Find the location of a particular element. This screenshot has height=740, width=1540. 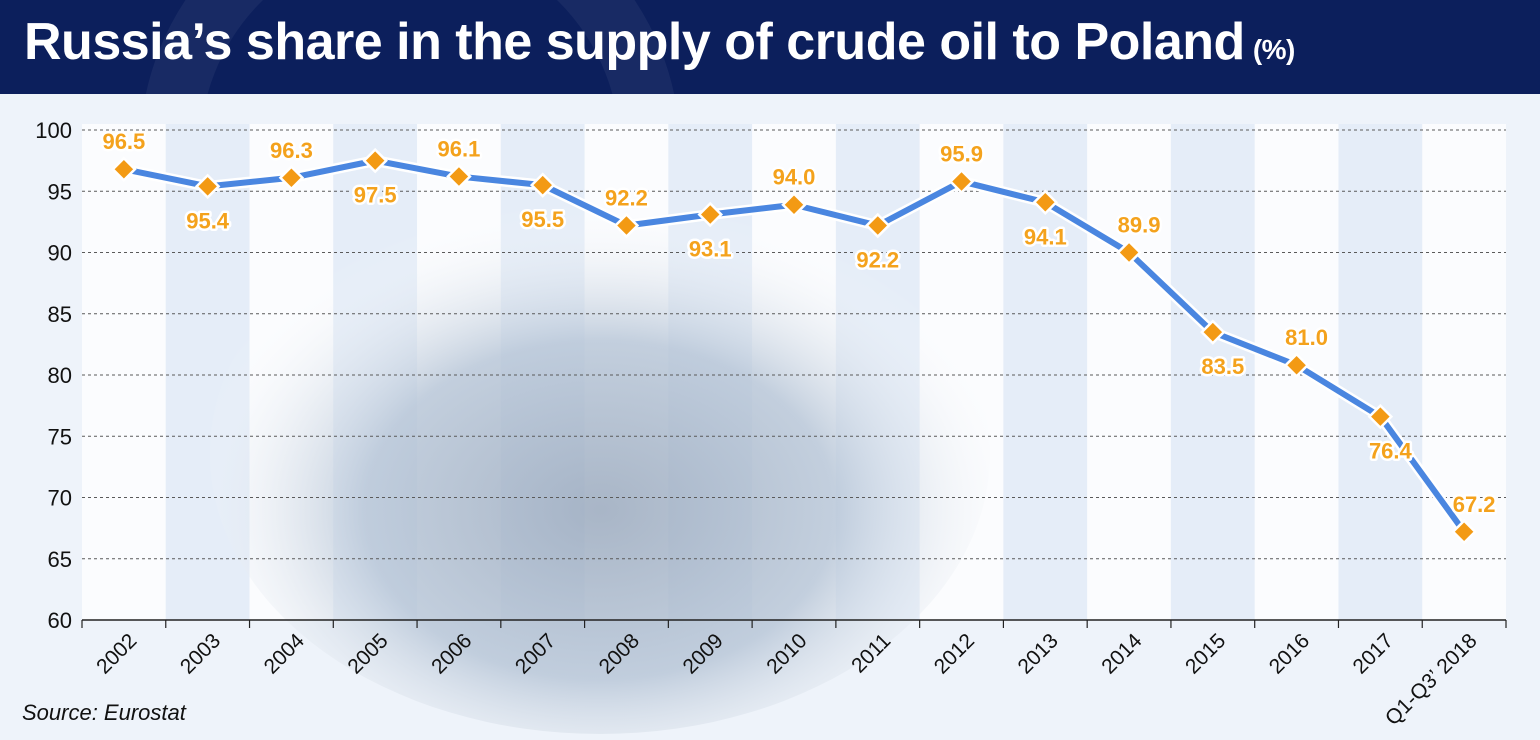

data-label: 94.0 is located at coordinates (794, 177).